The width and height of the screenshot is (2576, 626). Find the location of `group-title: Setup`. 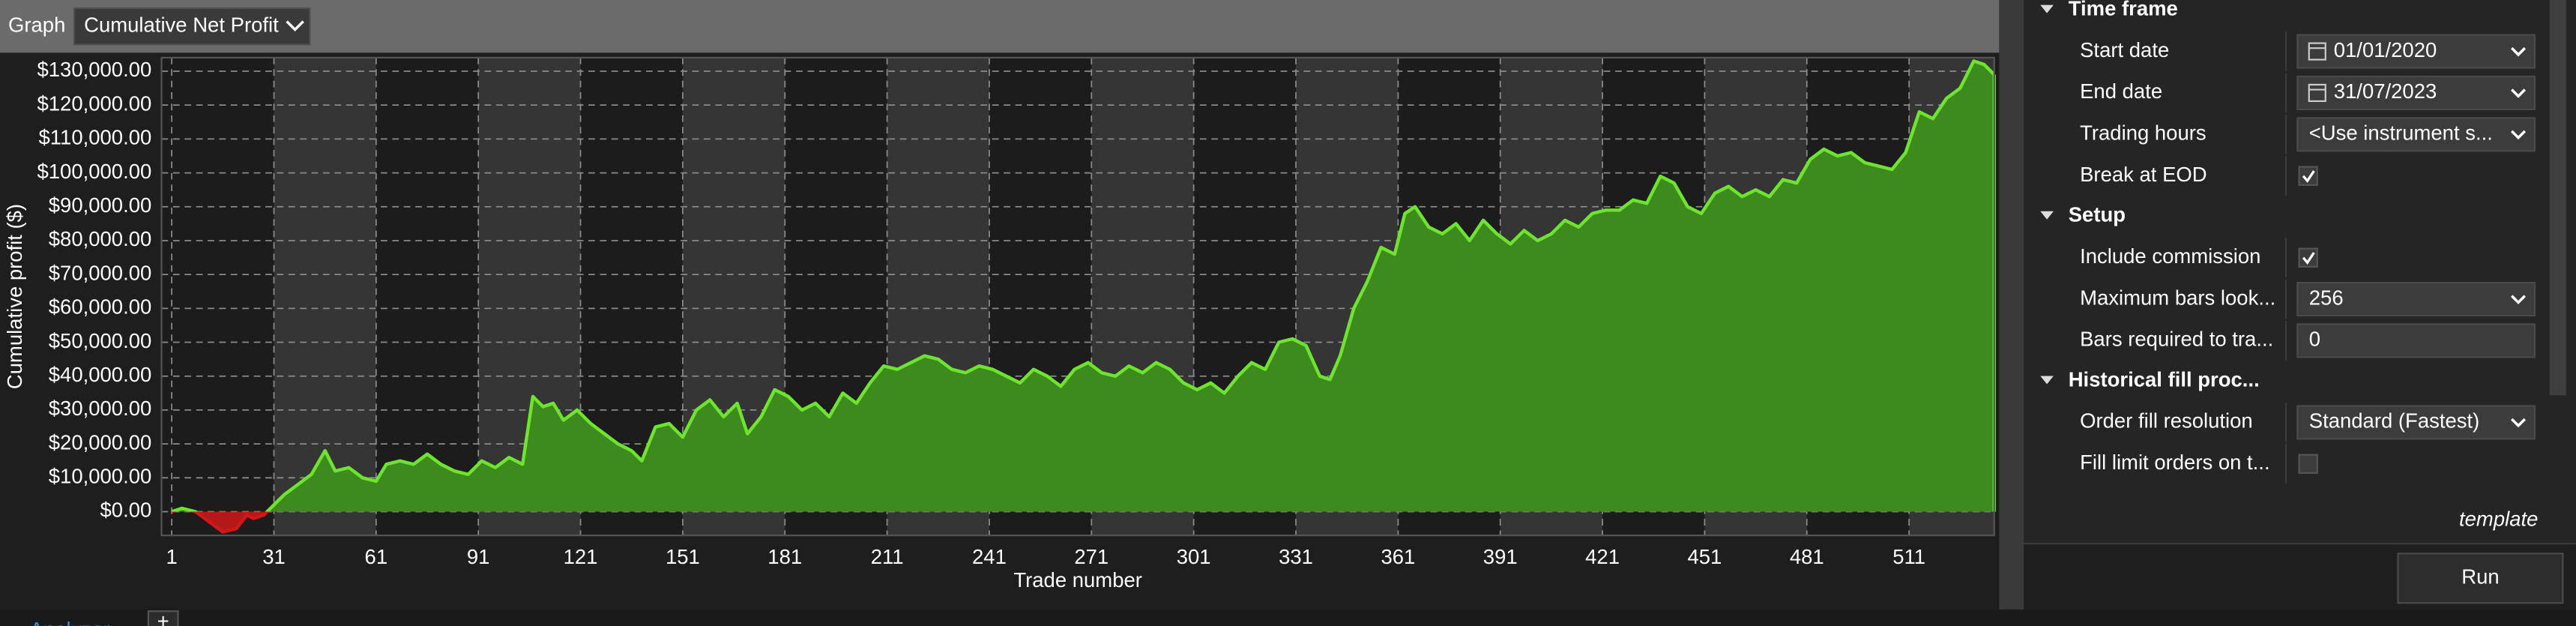

group-title: Setup is located at coordinates (2097, 215).